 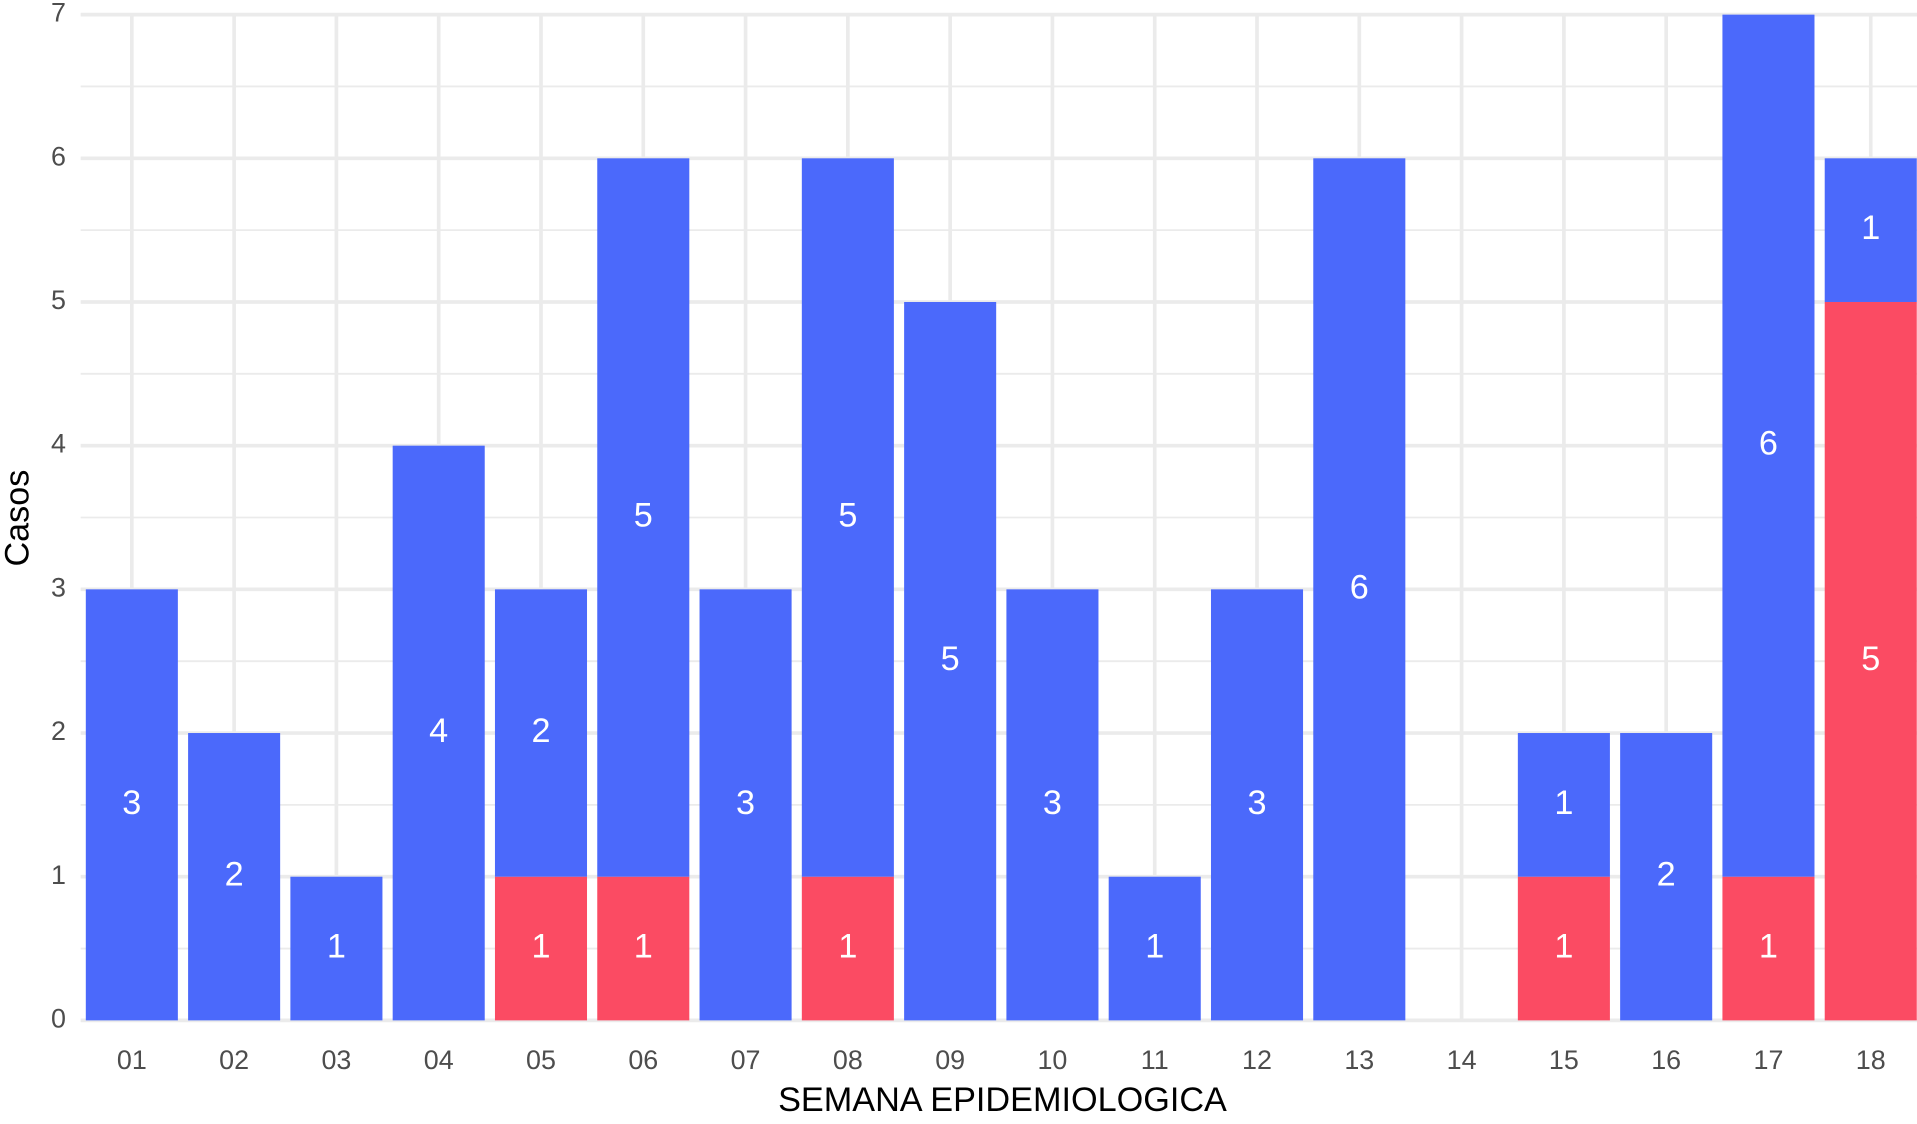 What do you see at coordinates (1257, 1060) in the screenshot?
I see `x-tick-label: 12` at bounding box center [1257, 1060].